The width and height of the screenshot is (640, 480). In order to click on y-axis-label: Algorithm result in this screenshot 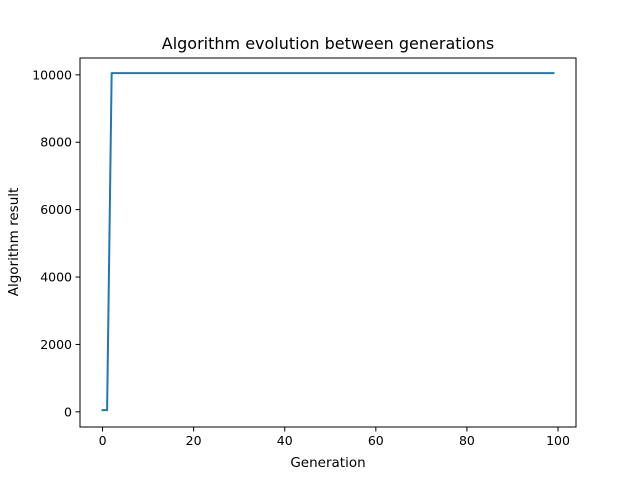, I will do `click(14, 242)`.